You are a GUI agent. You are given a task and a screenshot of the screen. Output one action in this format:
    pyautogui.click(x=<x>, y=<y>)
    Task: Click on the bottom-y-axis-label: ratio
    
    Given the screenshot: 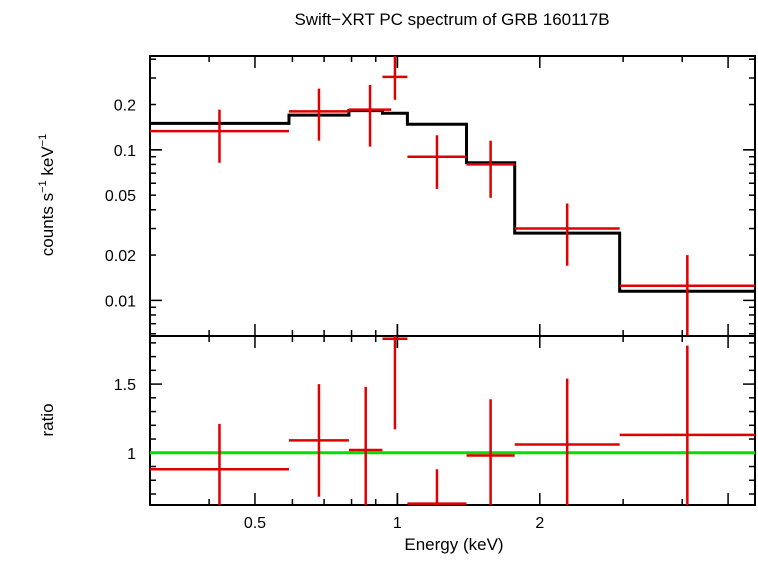 What is the action you would take?
    pyautogui.click(x=47, y=419)
    